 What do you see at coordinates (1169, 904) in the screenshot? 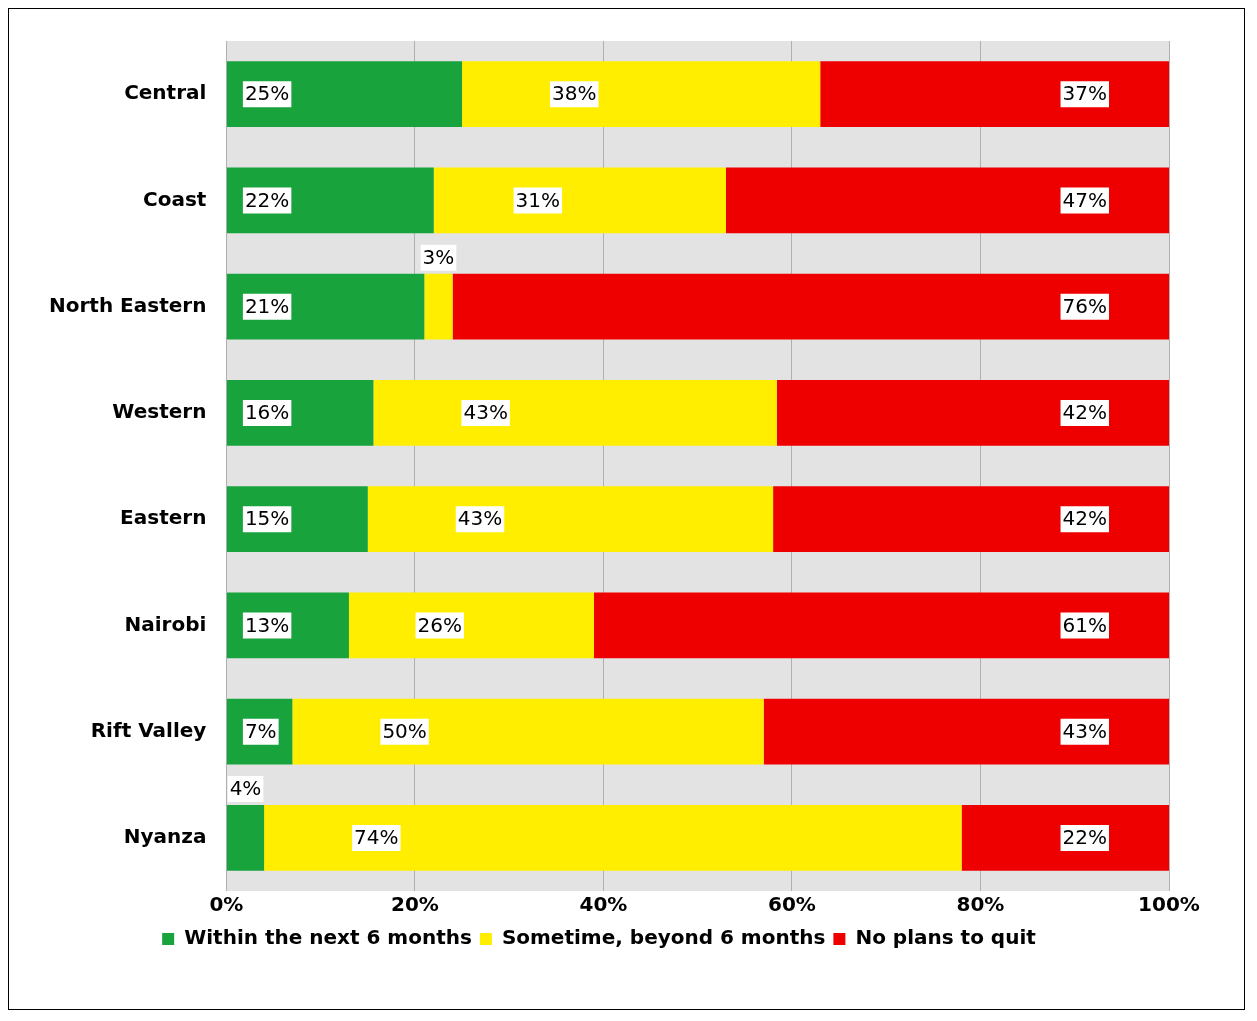
I see `x-tick-label: 100%` at bounding box center [1169, 904].